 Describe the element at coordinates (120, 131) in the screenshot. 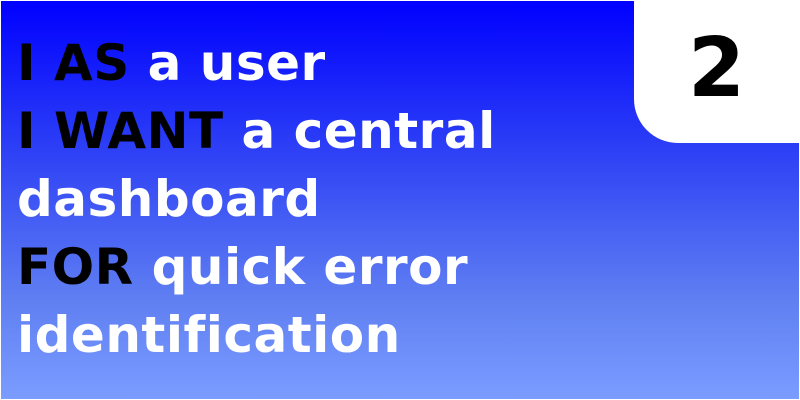

I see `keyword-want: I WANT` at that location.